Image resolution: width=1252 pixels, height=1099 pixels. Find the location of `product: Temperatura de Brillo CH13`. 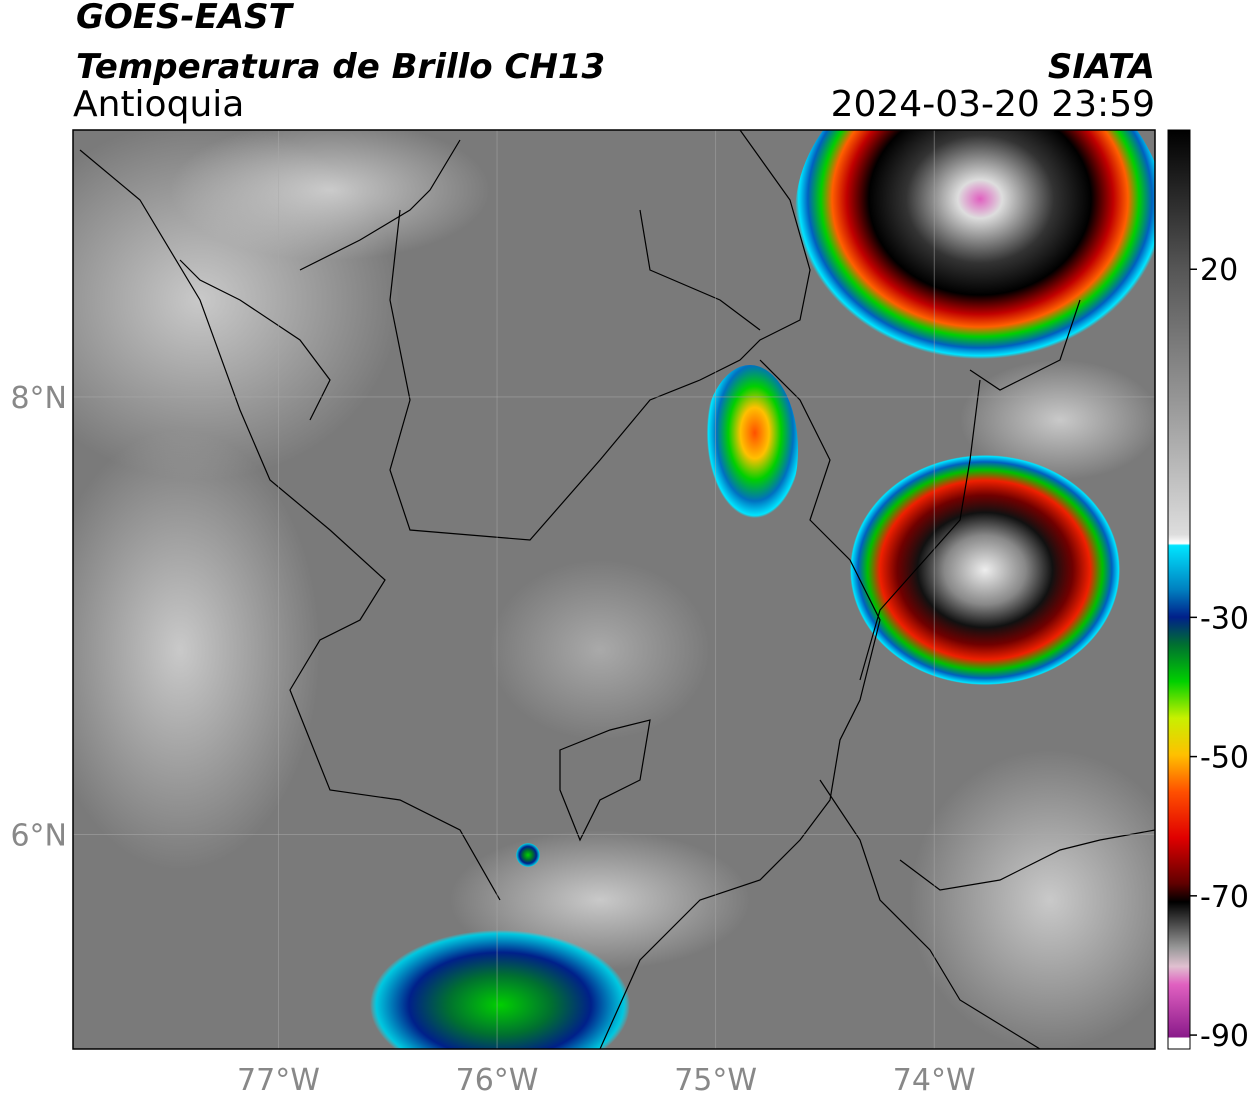

product: Temperatura de Brillo CH13 is located at coordinates (340, 67).